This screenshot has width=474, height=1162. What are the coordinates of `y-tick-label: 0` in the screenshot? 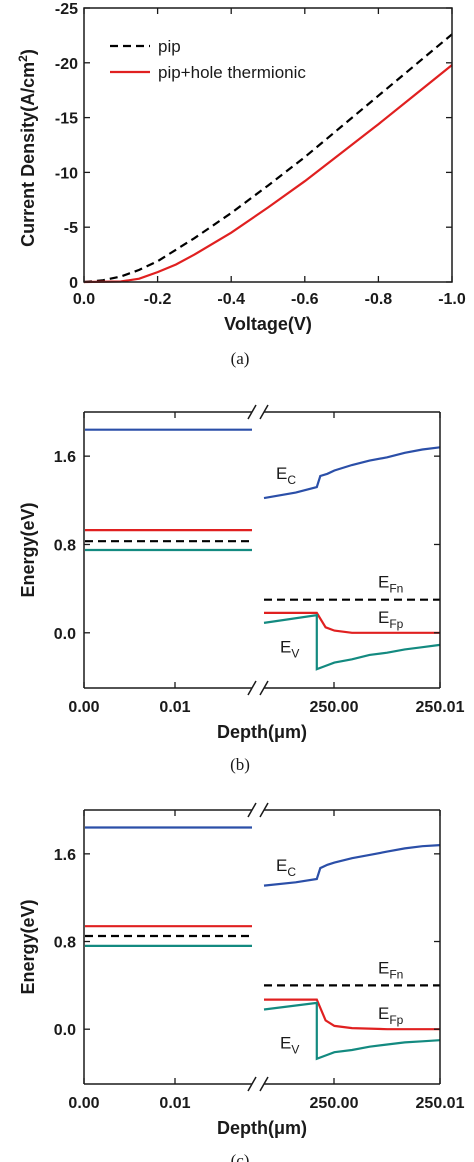 It's located at (73, 283).